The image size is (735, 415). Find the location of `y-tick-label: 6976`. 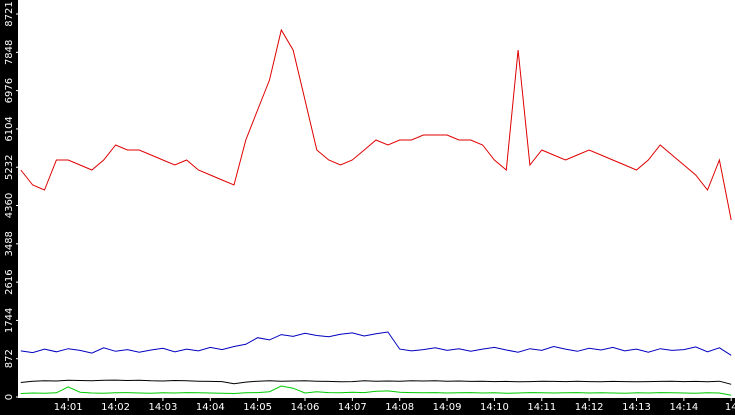

y-tick-label: 6976 is located at coordinates (9, 90).